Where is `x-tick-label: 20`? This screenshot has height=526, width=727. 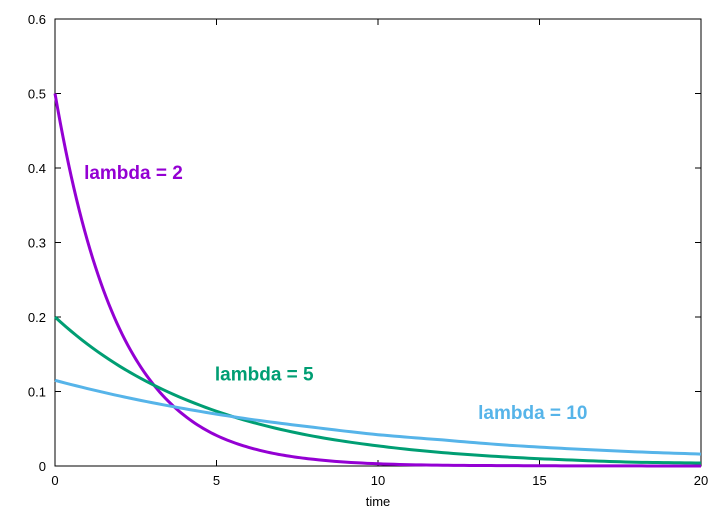
x-tick-label: 20 is located at coordinates (701, 480).